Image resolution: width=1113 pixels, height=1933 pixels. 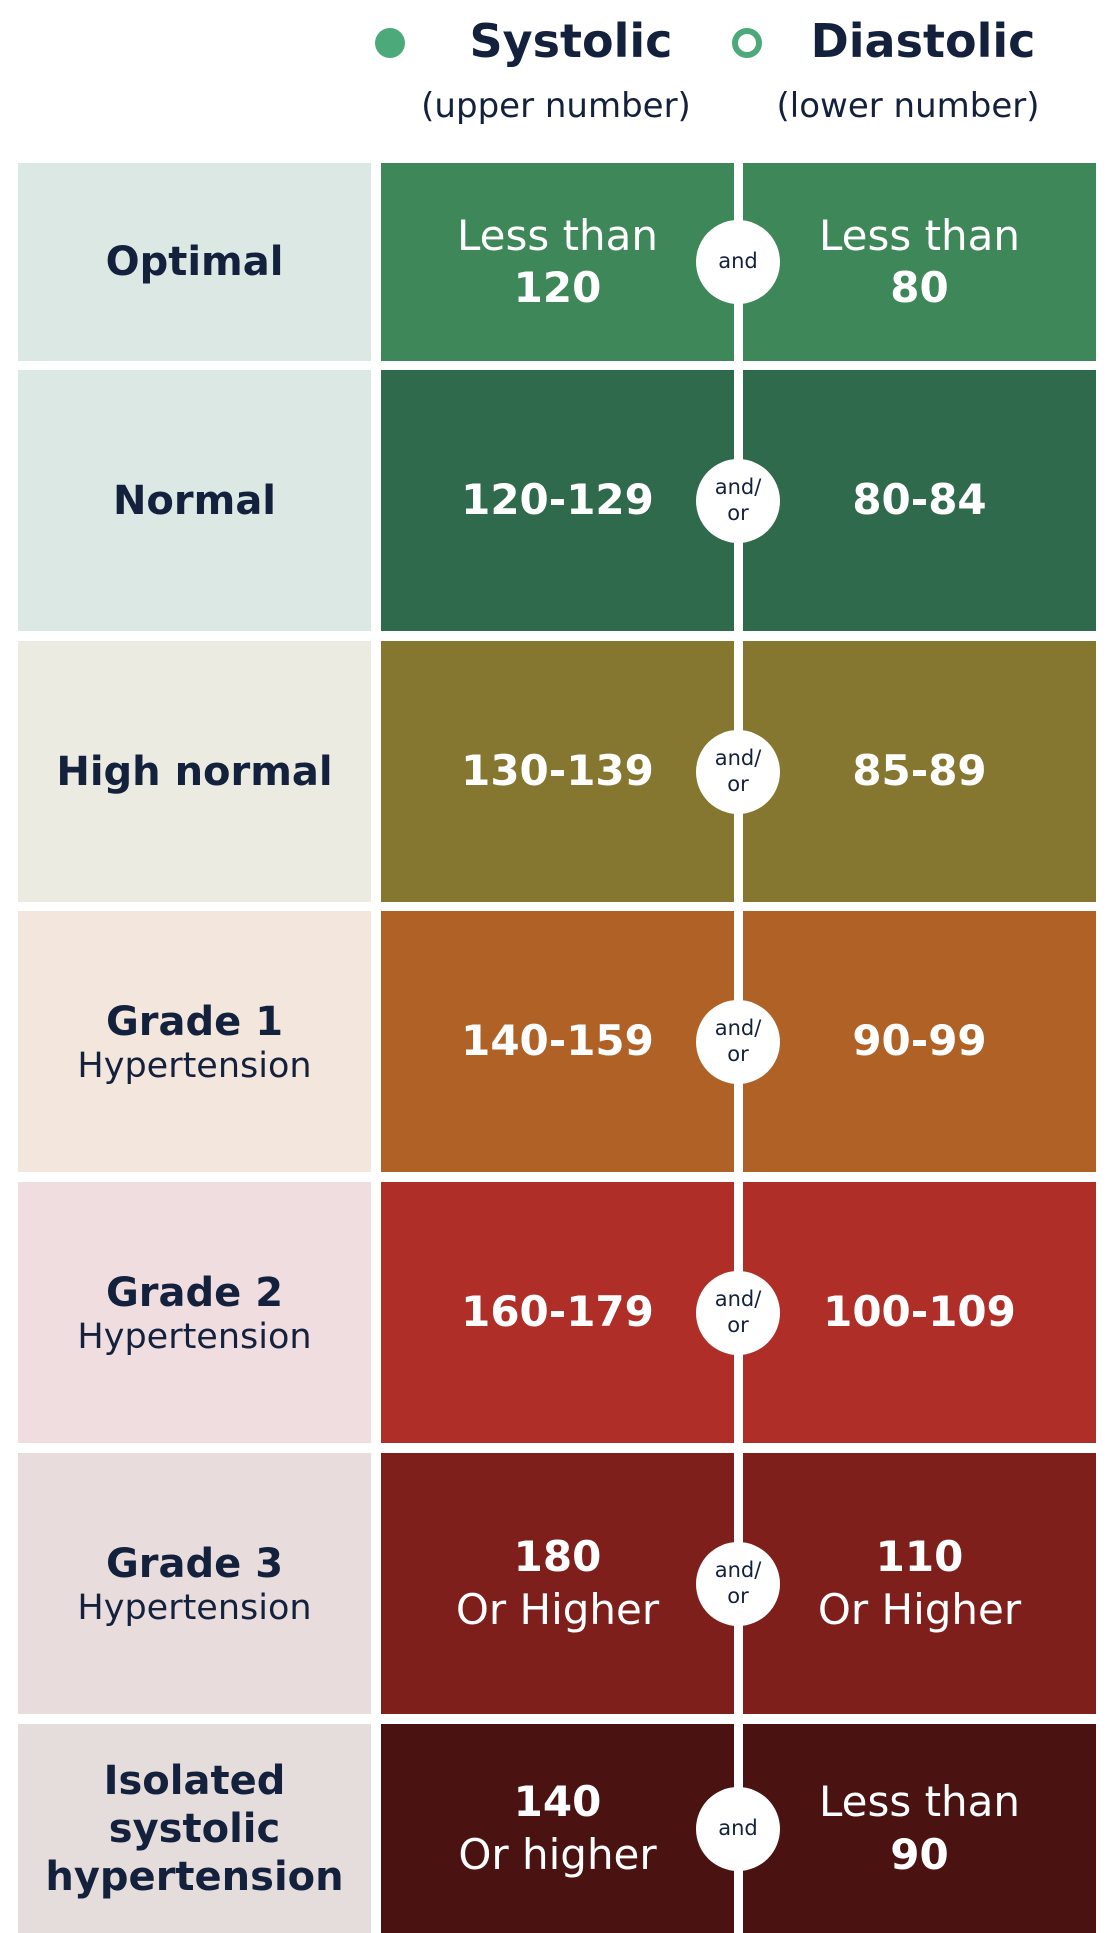 I want to click on row-label: Isolated systolic hypertension, so click(x=194, y=1828).